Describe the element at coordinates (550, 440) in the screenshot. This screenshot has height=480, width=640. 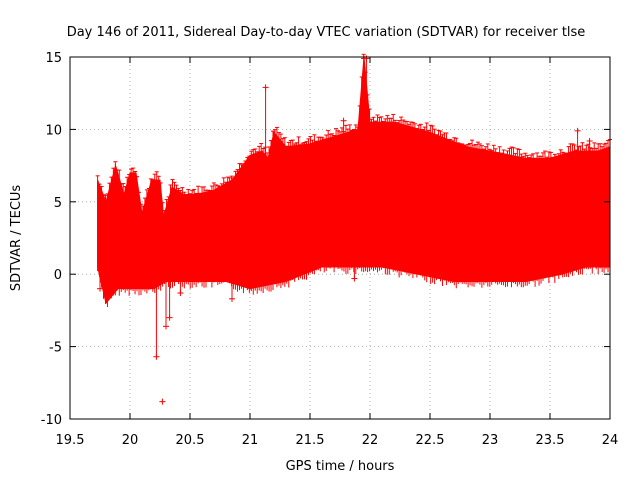
I see `x-tick-label: 23.5` at that location.